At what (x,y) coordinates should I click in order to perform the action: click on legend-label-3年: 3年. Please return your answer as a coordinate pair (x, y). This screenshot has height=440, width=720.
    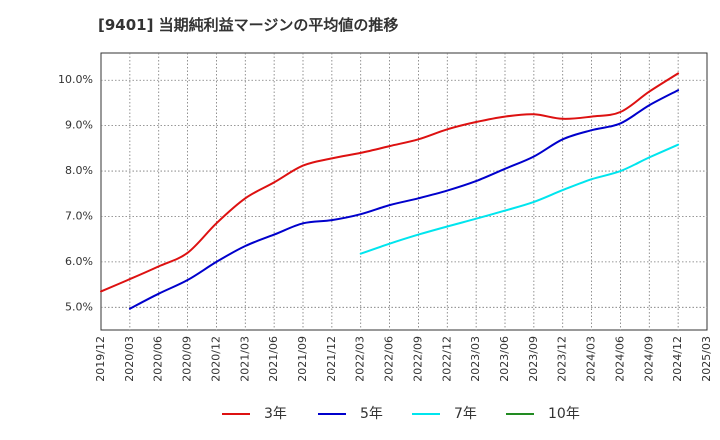
    Looking at the image, I should click on (275, 414).